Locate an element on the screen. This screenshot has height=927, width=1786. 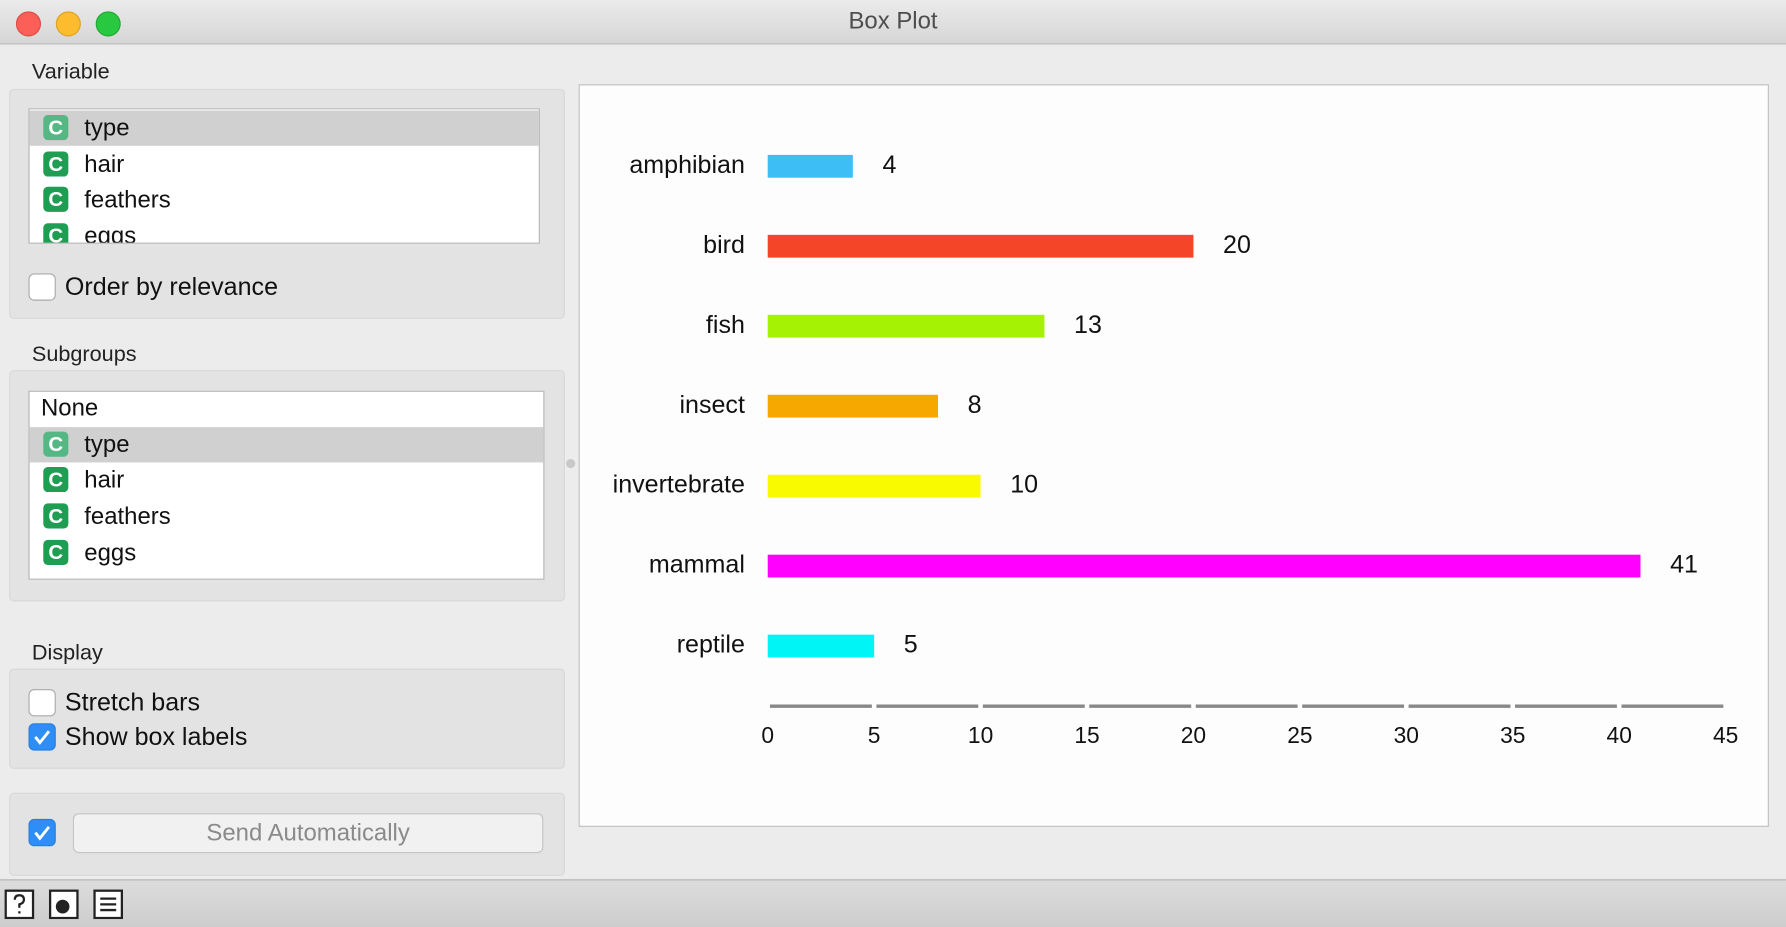
display-group is located at coordinates (287, 718).